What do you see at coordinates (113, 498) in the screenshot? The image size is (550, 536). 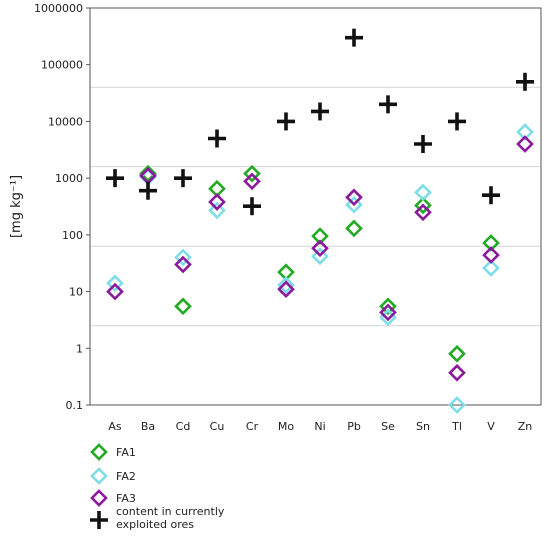 I see `legend-entry: FA3` at bounding box center [113, 498].